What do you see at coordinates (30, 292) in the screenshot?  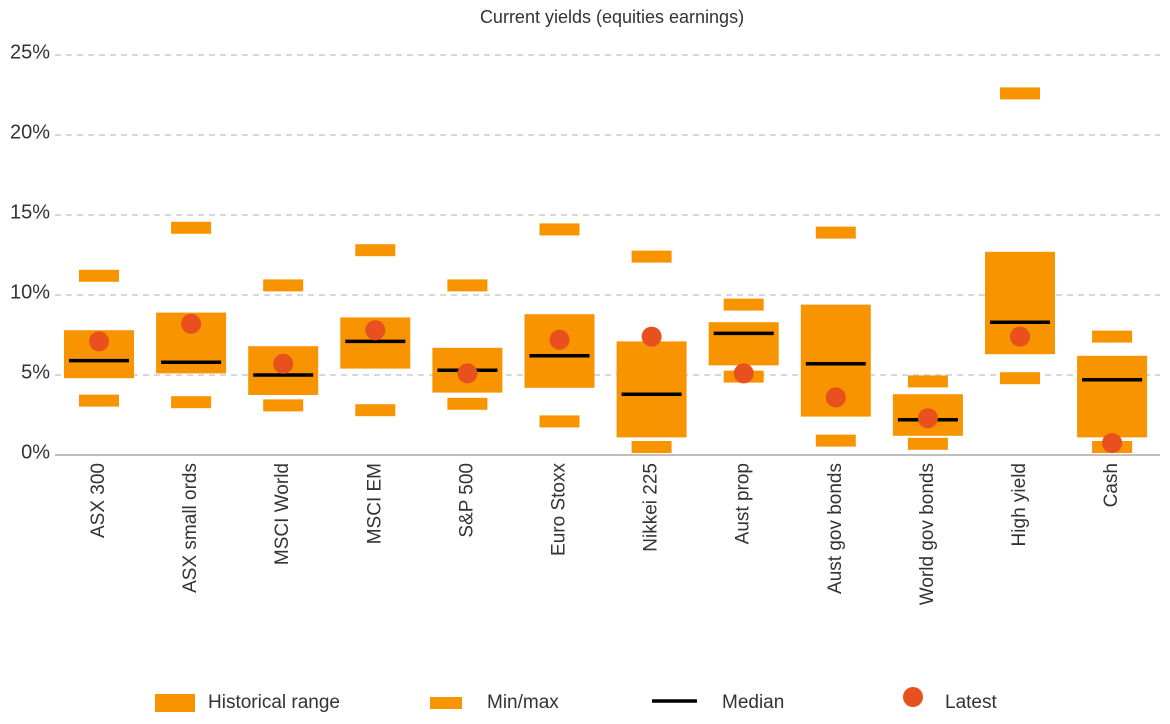 I see `y-tick-label: 10%` at bounding box center [30, 292].